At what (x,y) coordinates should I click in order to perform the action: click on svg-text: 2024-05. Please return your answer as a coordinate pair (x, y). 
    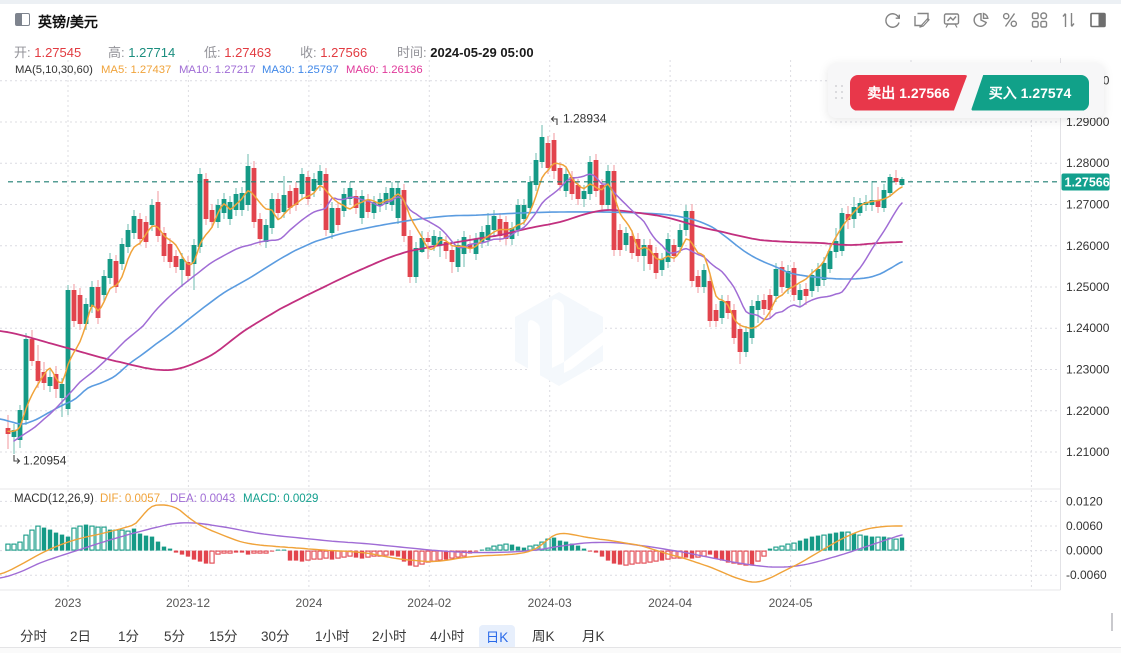
    Looking at the image, I should click on (791, 603).